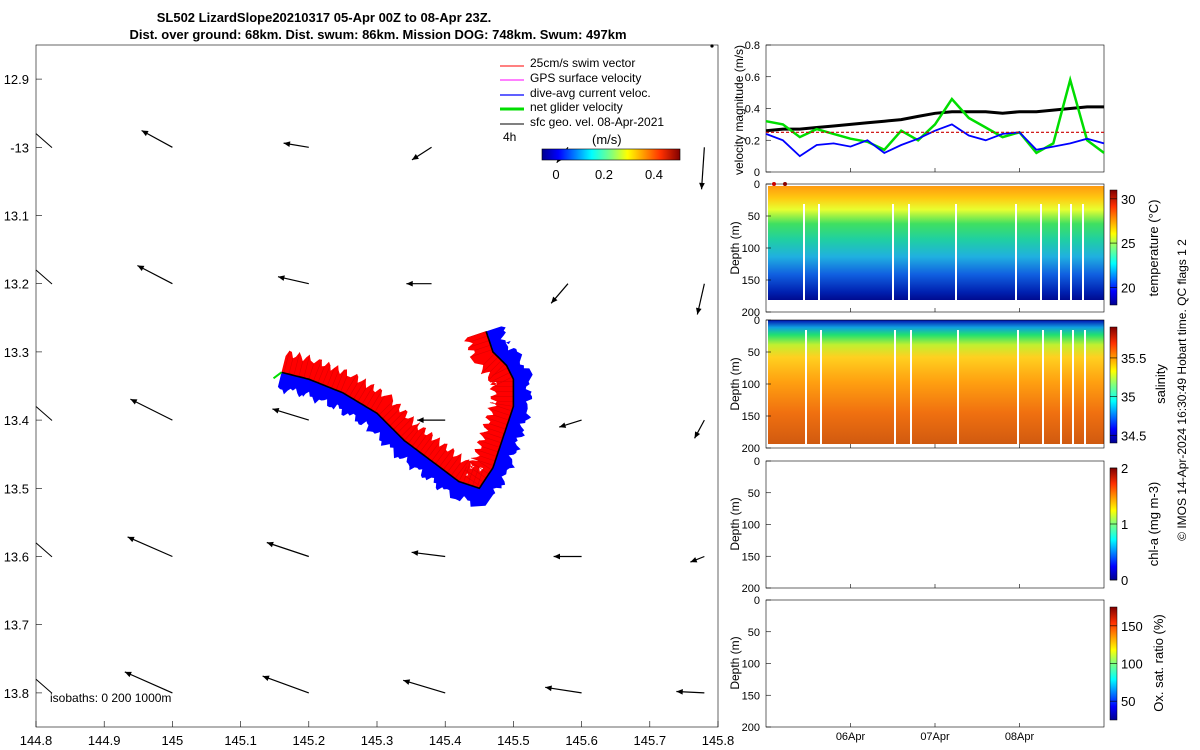 The width and height of the screenshot is (1200, 750). I want to click on depth-tick-label: 200, so click(751, 728).